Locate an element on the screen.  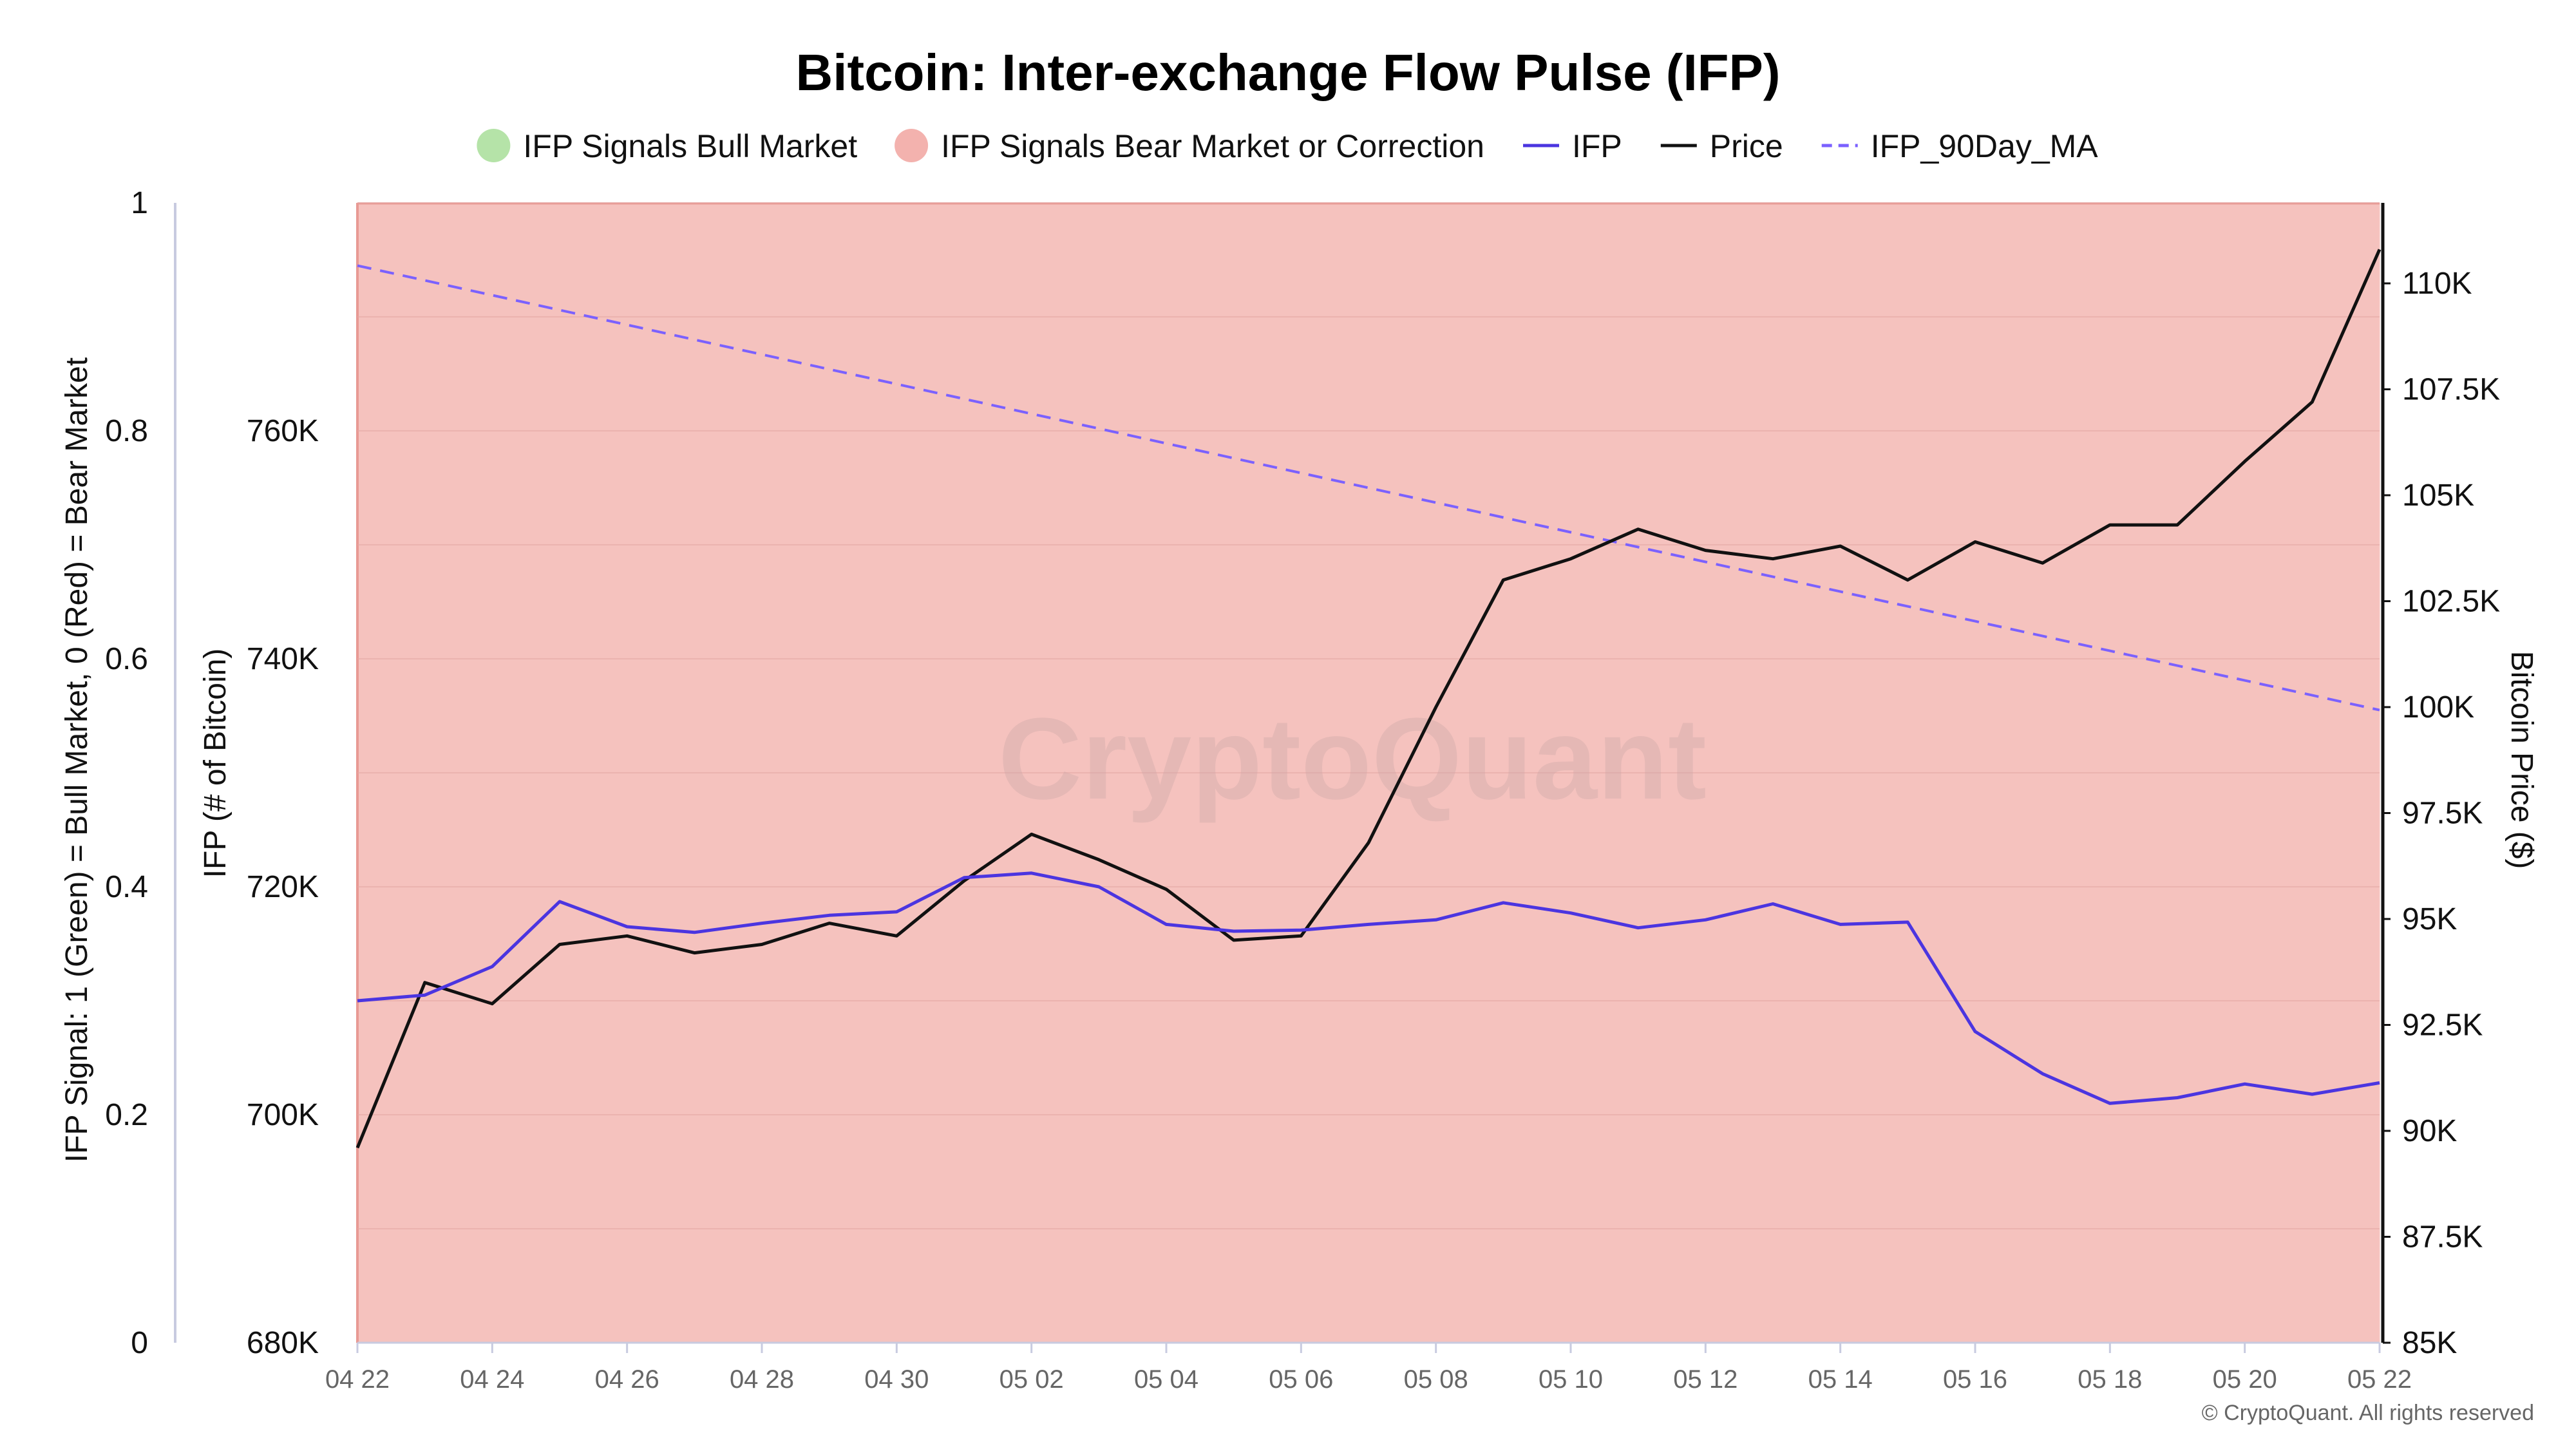
copyright-text: © CryptoQuant. All rights reserved is located at coordinates (2368, 1413).